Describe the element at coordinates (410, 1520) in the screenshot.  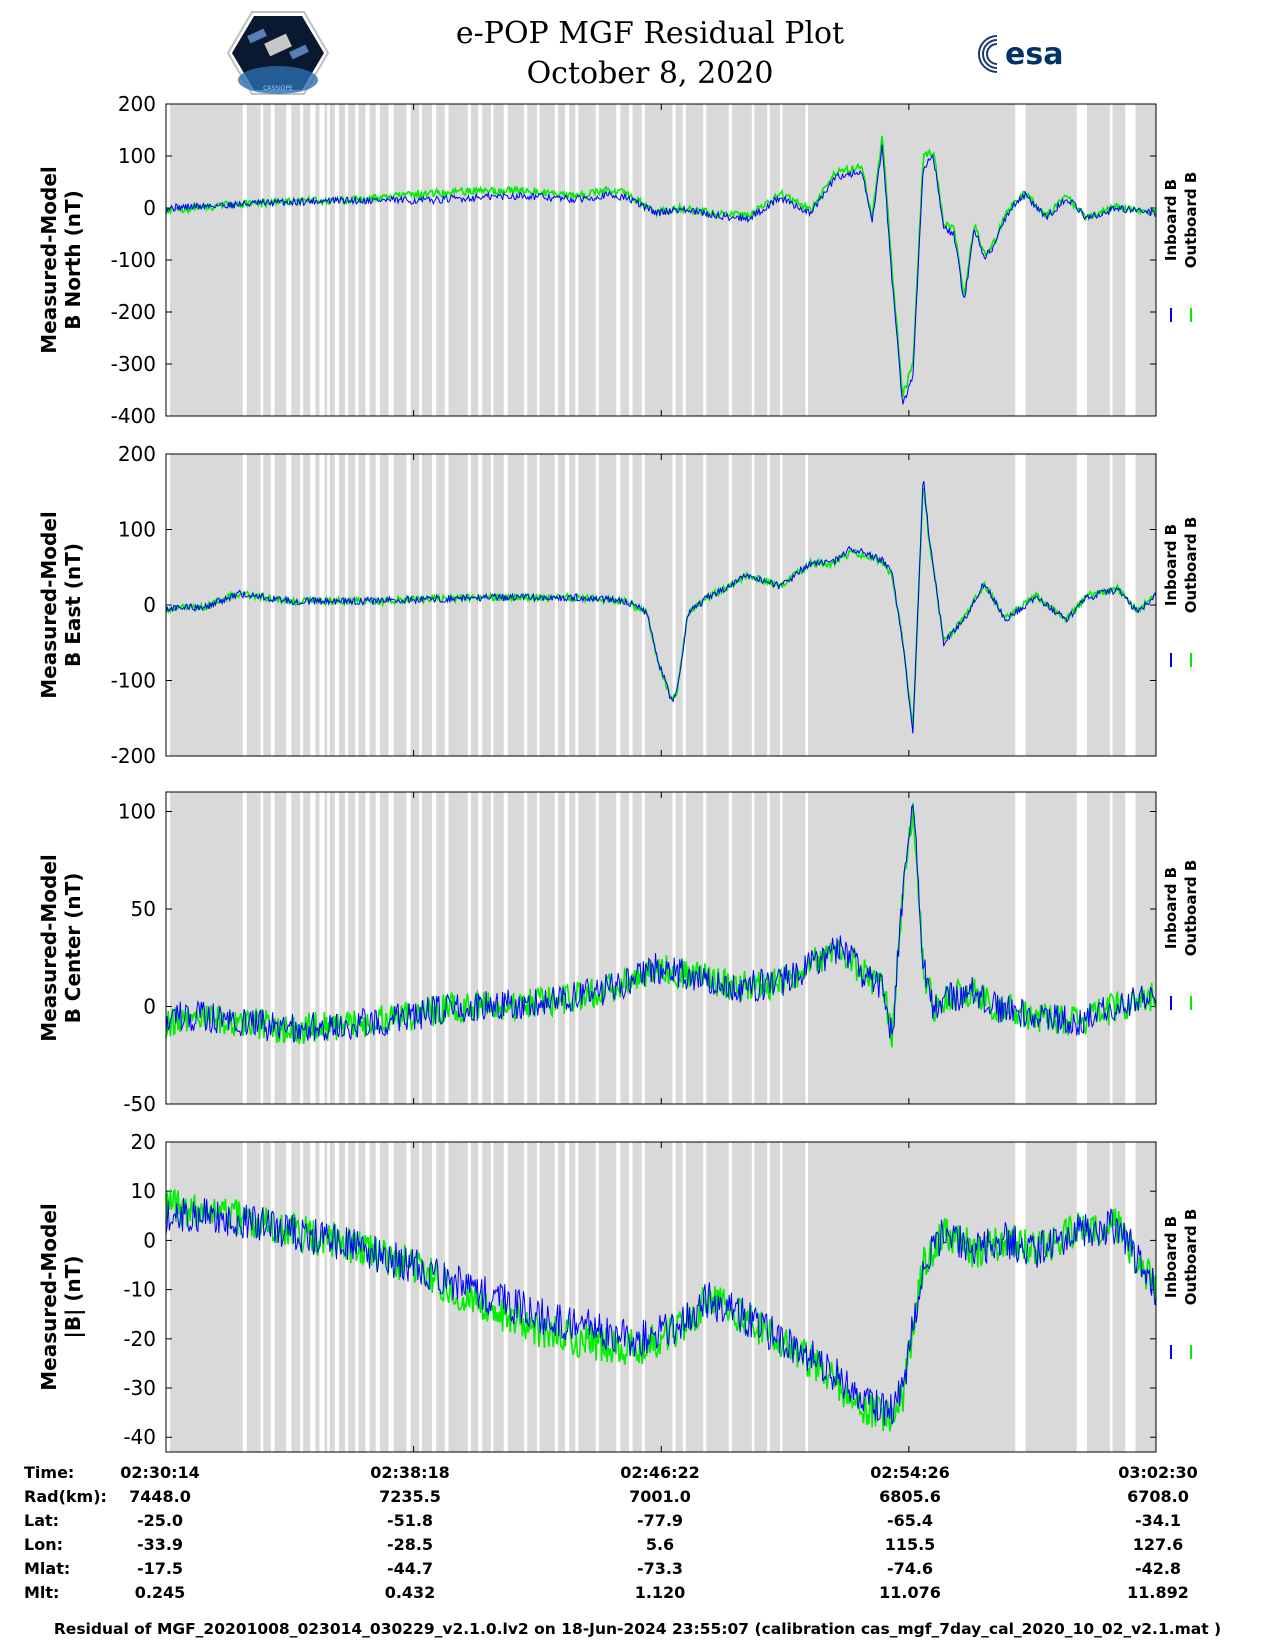
I see `info-cell: -51.8` at that location.